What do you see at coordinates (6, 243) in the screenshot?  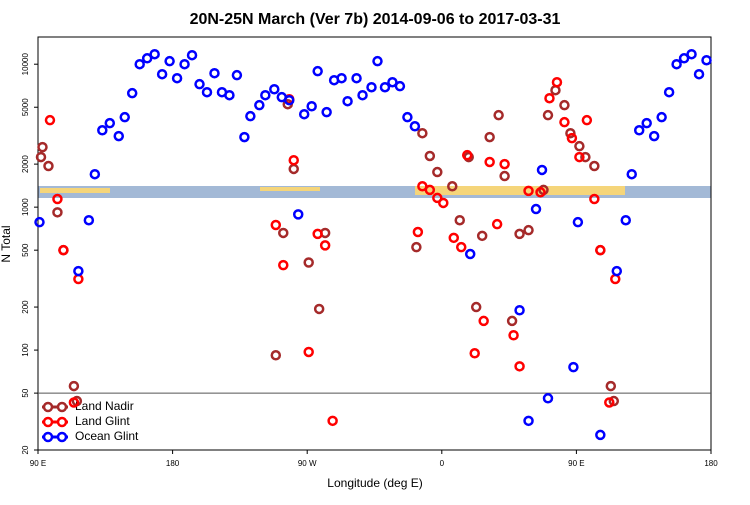 I see `y-axis-label: N Total` at bounding box center [6, 243].